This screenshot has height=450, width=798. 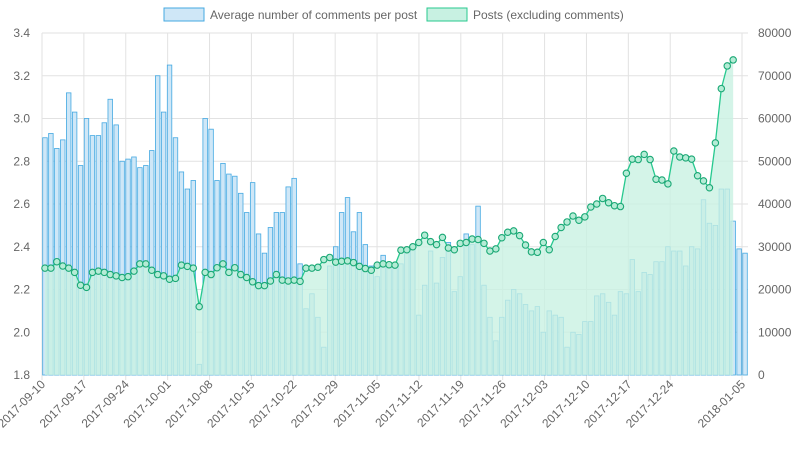 I want to click on y-right-tick-label: 70000, so click(x=775, y=76).